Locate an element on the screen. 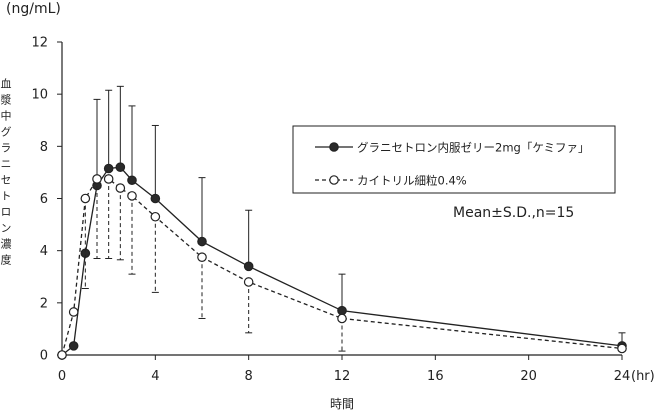 Image resolution: width=659 pixels, height=411 pixels. x-tick-label: 4 is located at coordinates (155, 376).